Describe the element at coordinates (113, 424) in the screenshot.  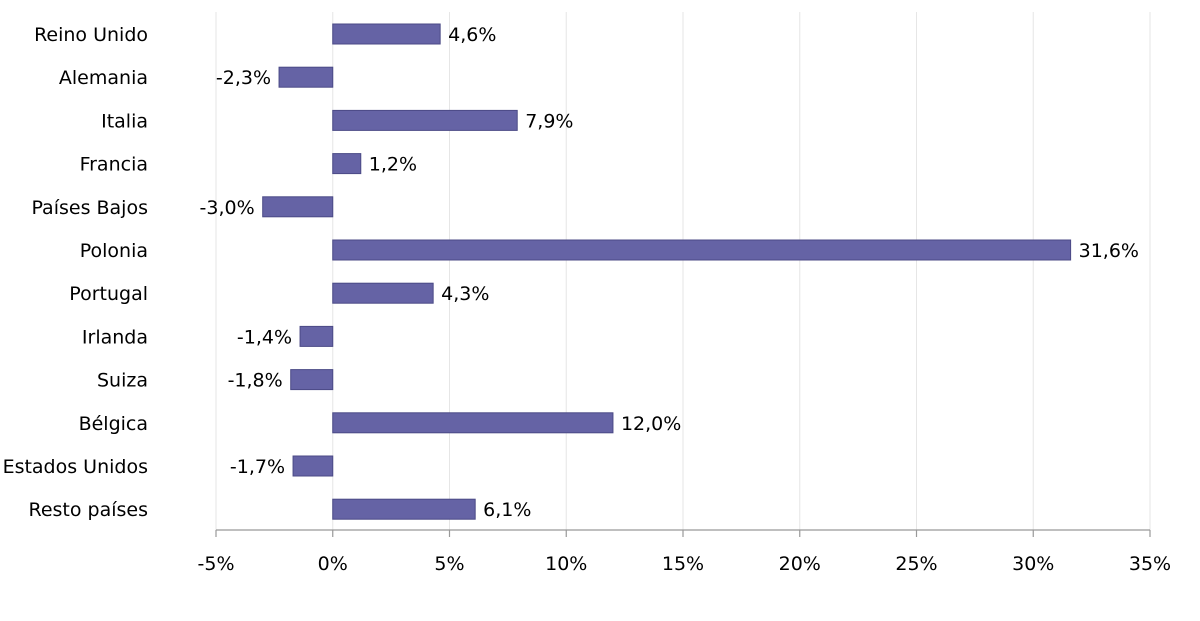
I see `category-label-9: Bélgica` at that location.